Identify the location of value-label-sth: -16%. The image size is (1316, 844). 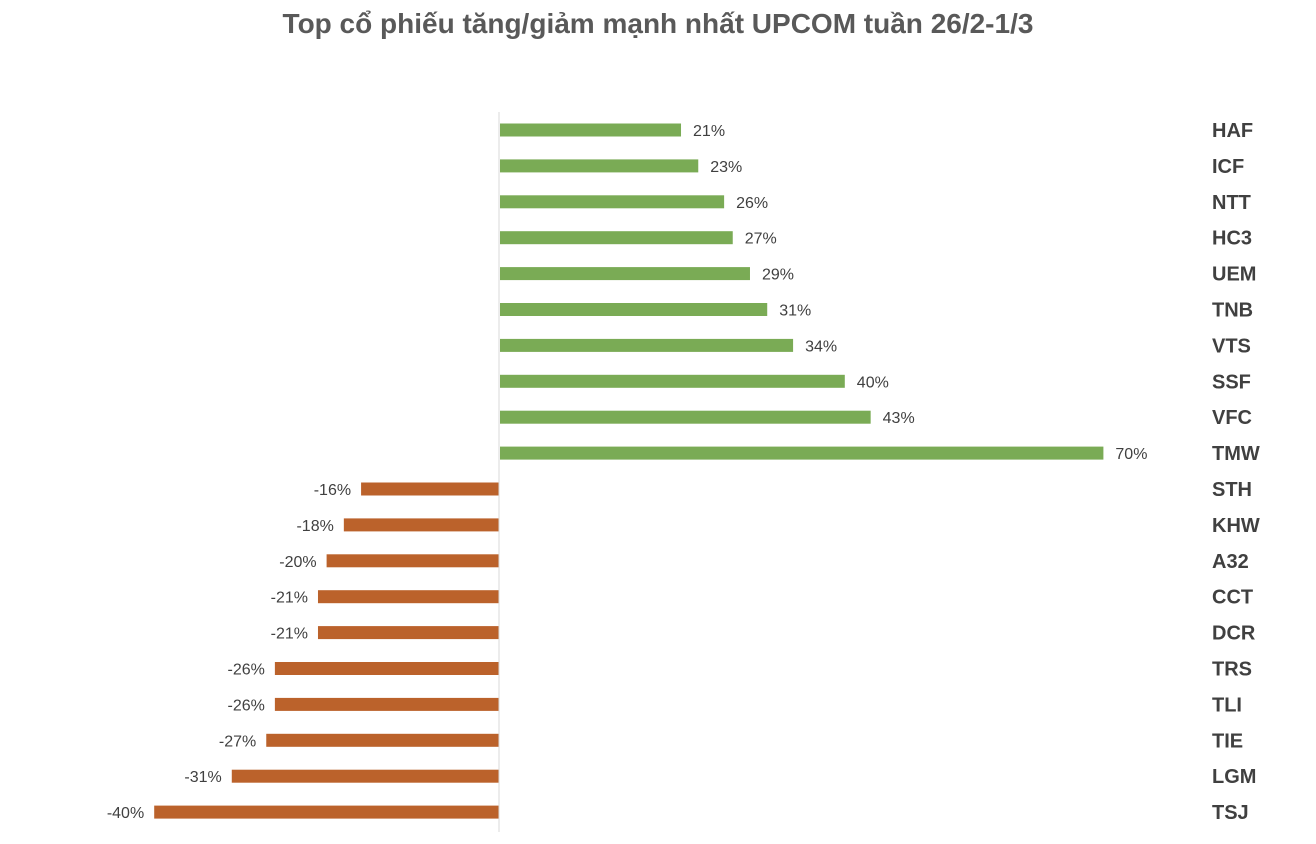
(332, 490).